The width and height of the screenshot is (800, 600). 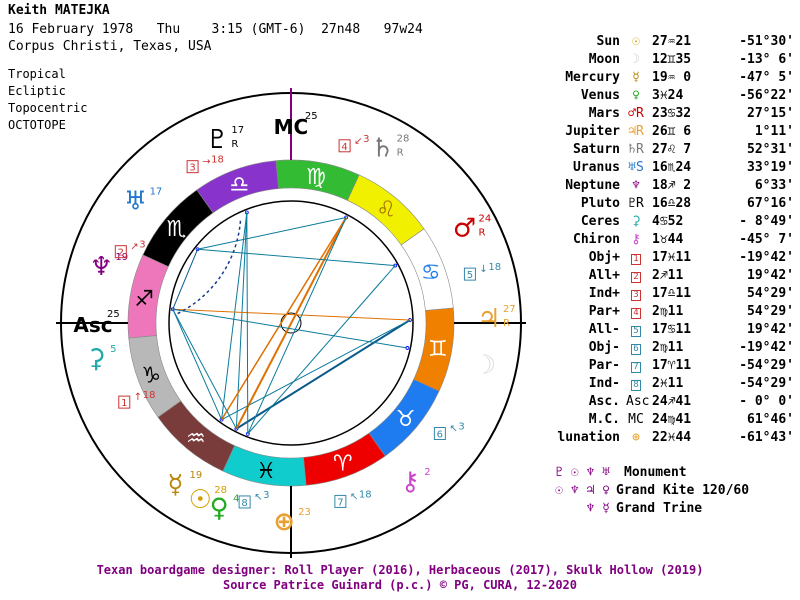 I want to click on planet-glyph-icon: ☉, so click(x=636, y=41).